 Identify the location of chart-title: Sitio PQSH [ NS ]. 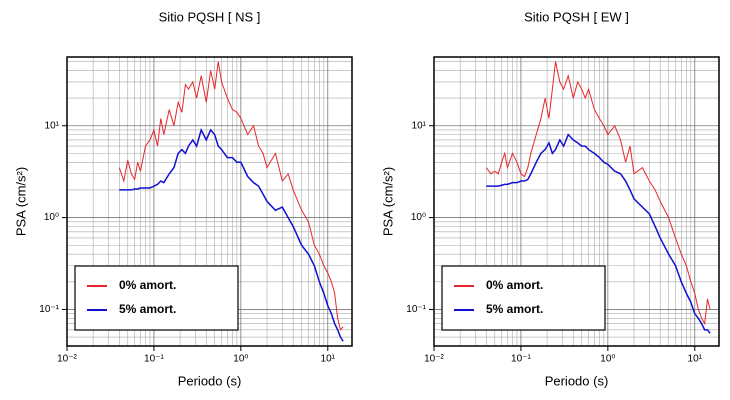
(210, 16).